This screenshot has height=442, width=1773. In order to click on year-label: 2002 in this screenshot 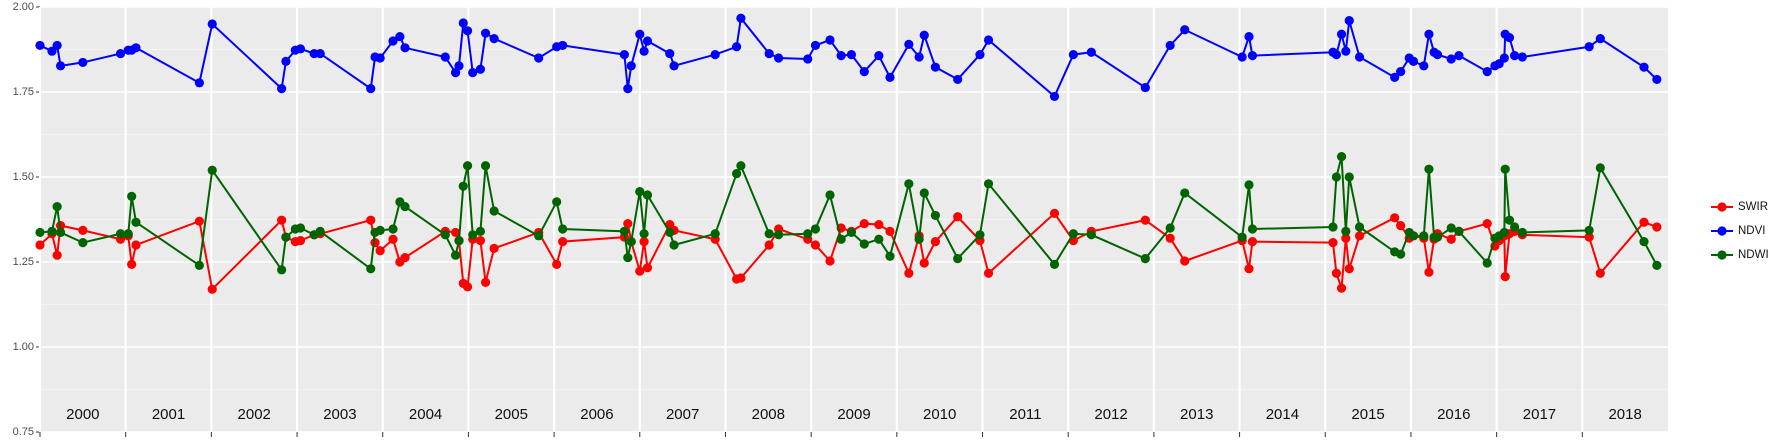, I will do `click(254, 414)`.